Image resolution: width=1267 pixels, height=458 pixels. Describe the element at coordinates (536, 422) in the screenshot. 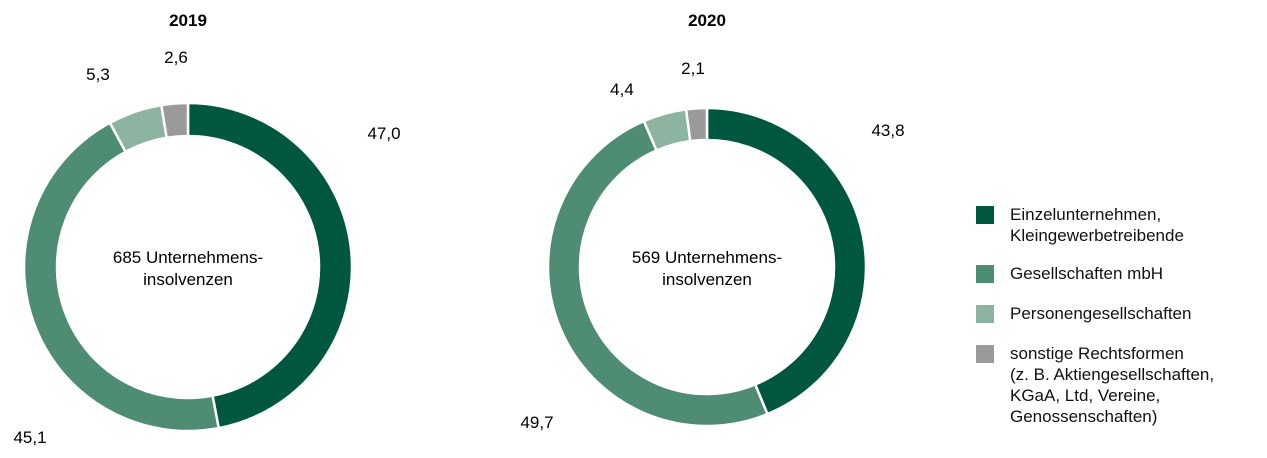

I see `data-label-2020-1: 49,7` at that location.